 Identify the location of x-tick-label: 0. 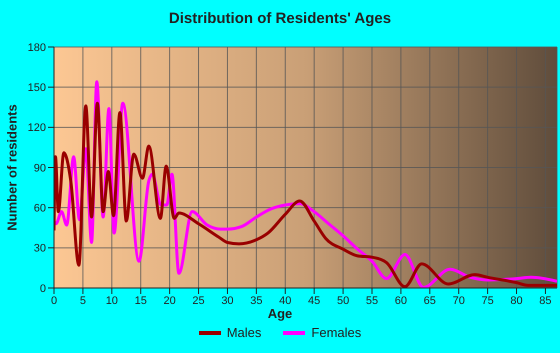
(54, 300).